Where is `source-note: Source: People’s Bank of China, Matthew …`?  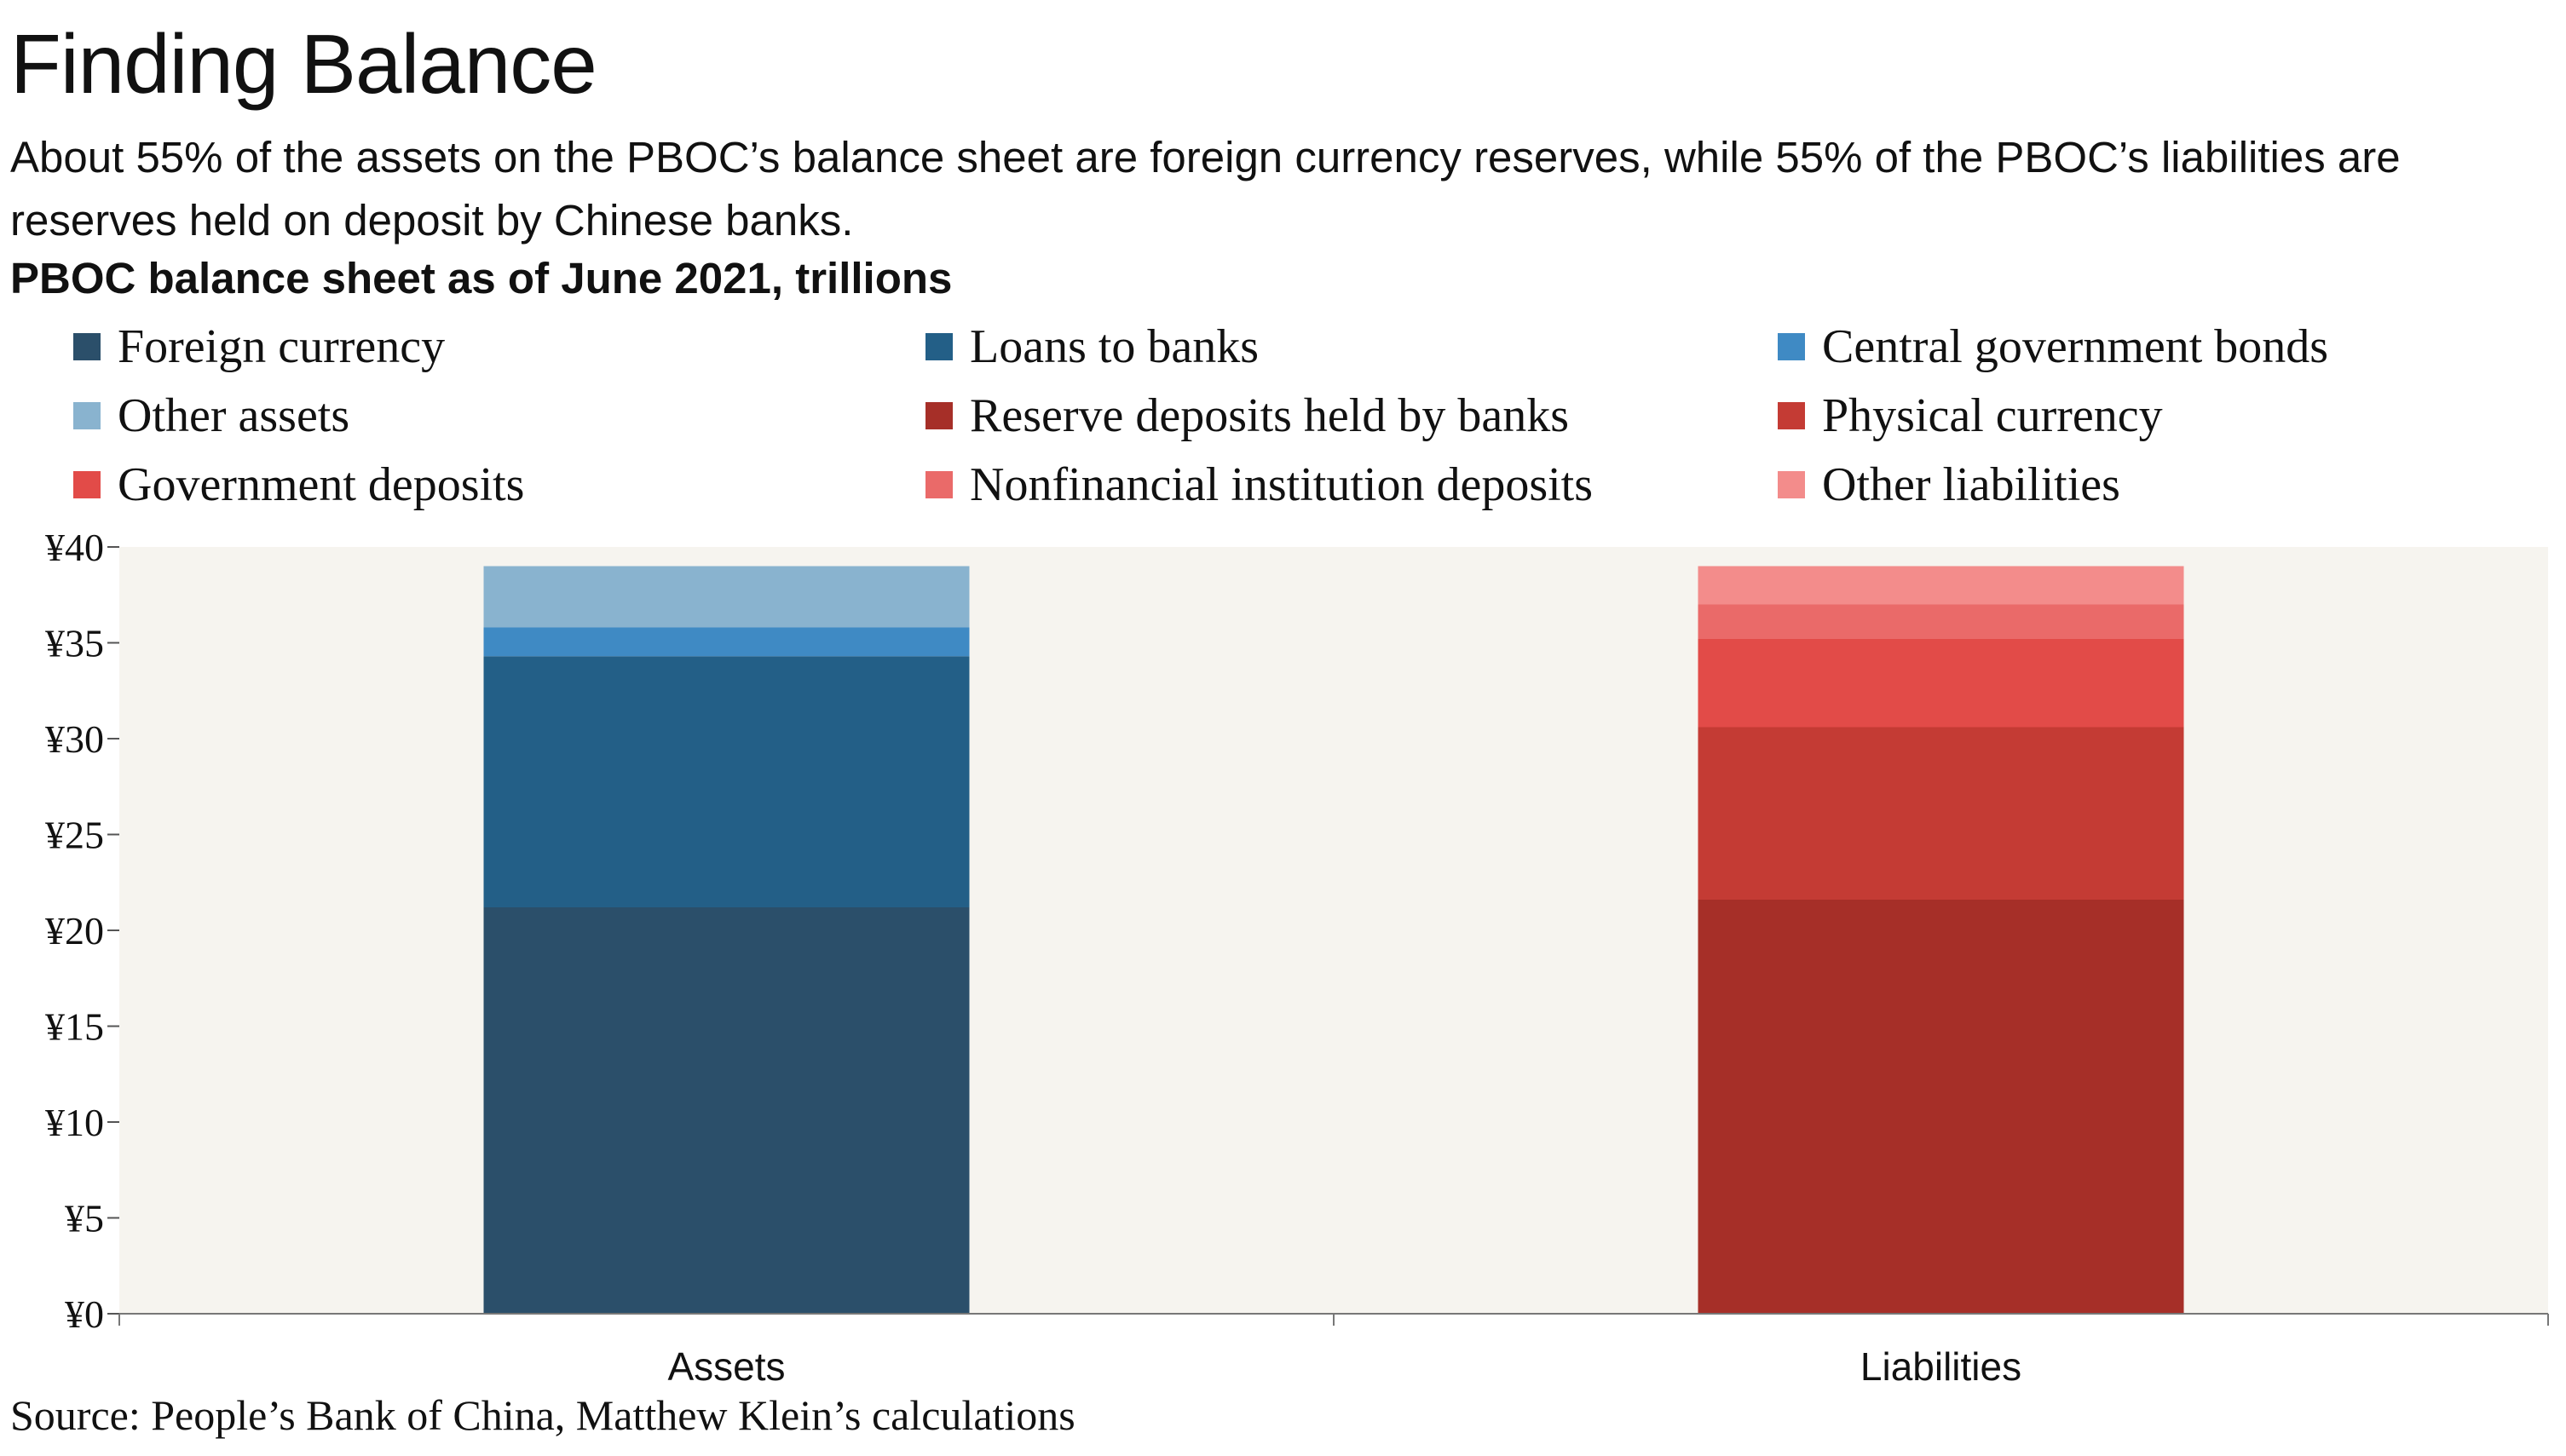 source-note: Source: People’s Bank of China, Matthew … is located at coordinates (542, 1415).